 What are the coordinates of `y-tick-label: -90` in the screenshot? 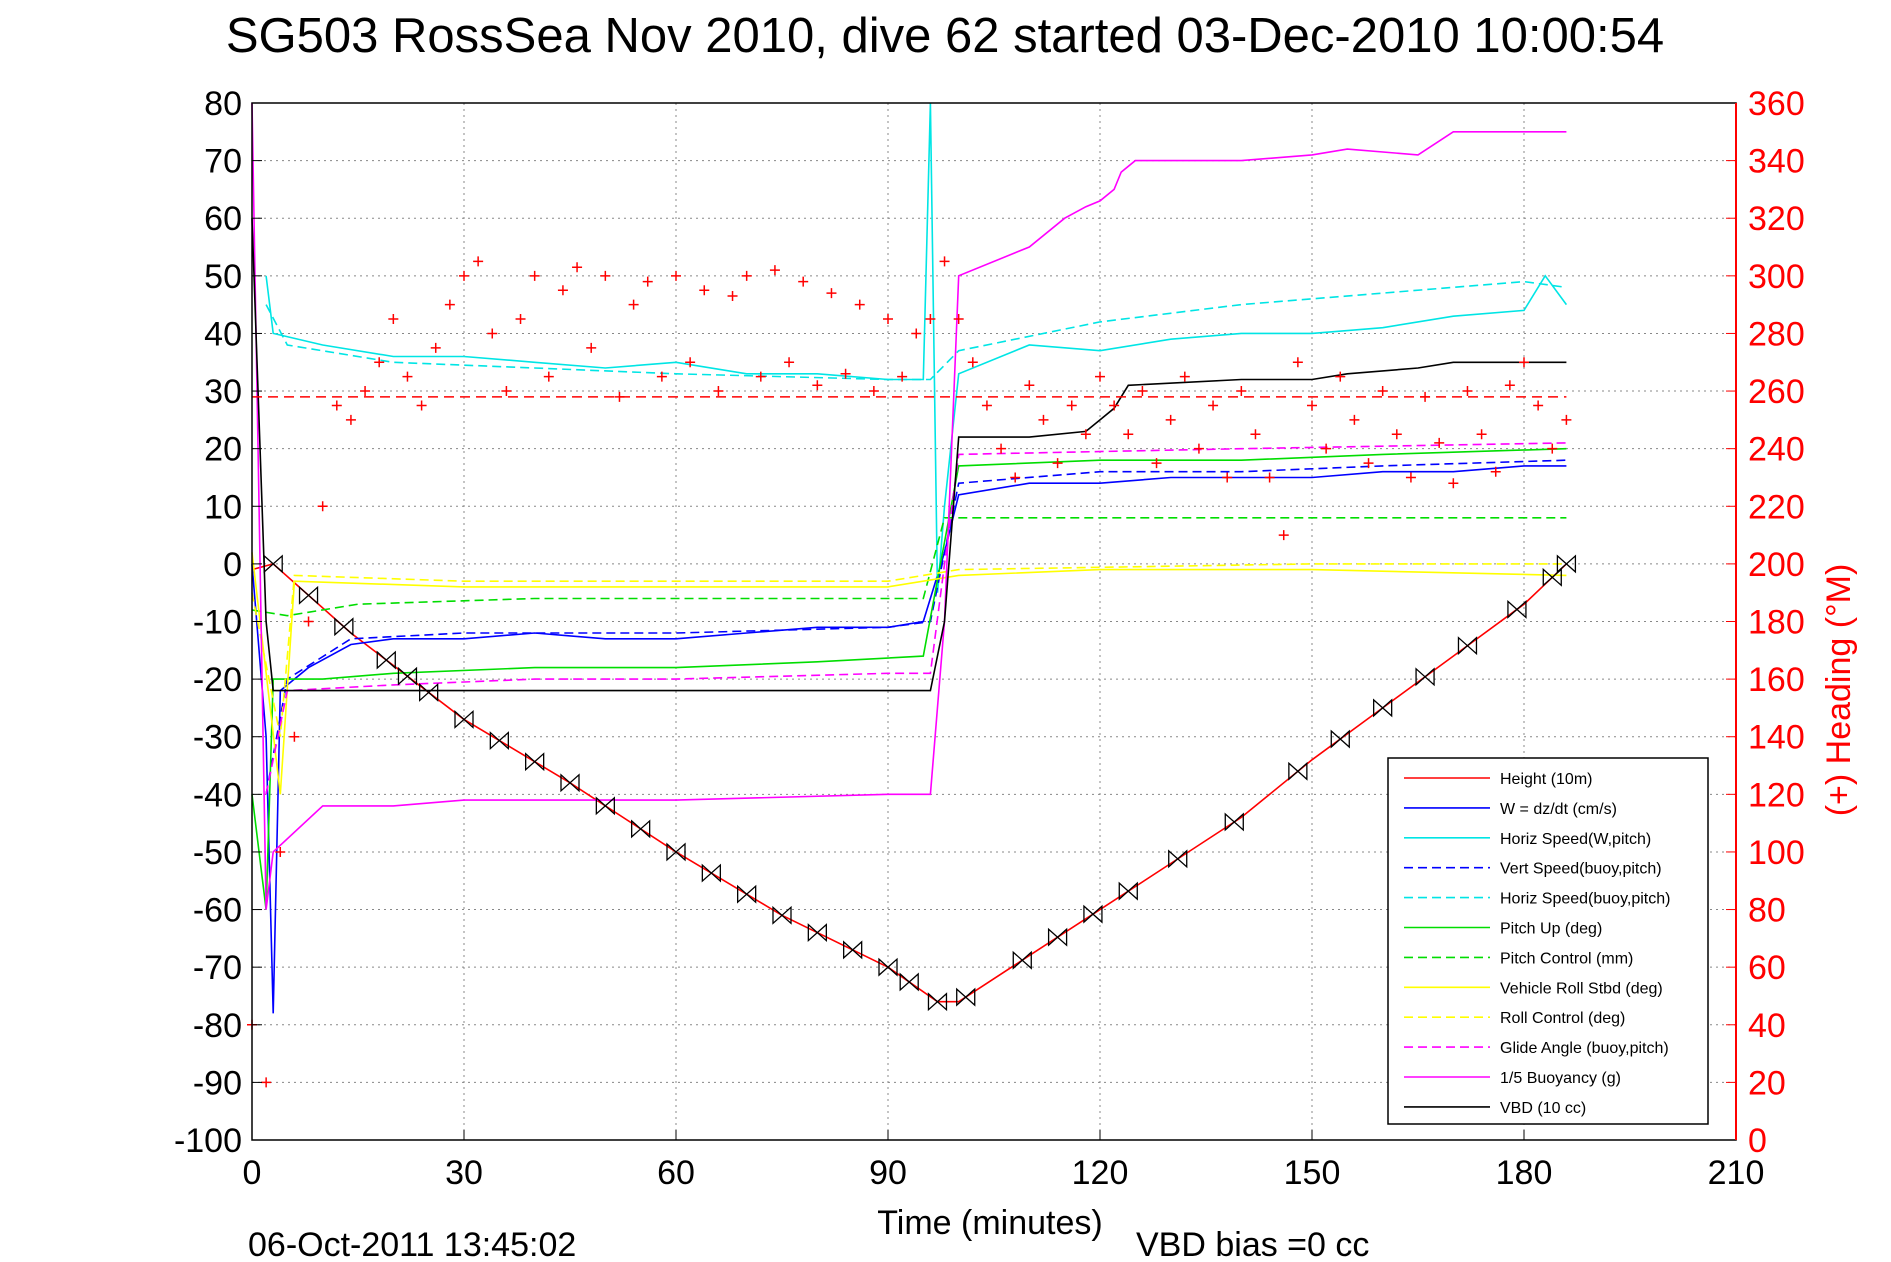 It's located at (217, 1083).